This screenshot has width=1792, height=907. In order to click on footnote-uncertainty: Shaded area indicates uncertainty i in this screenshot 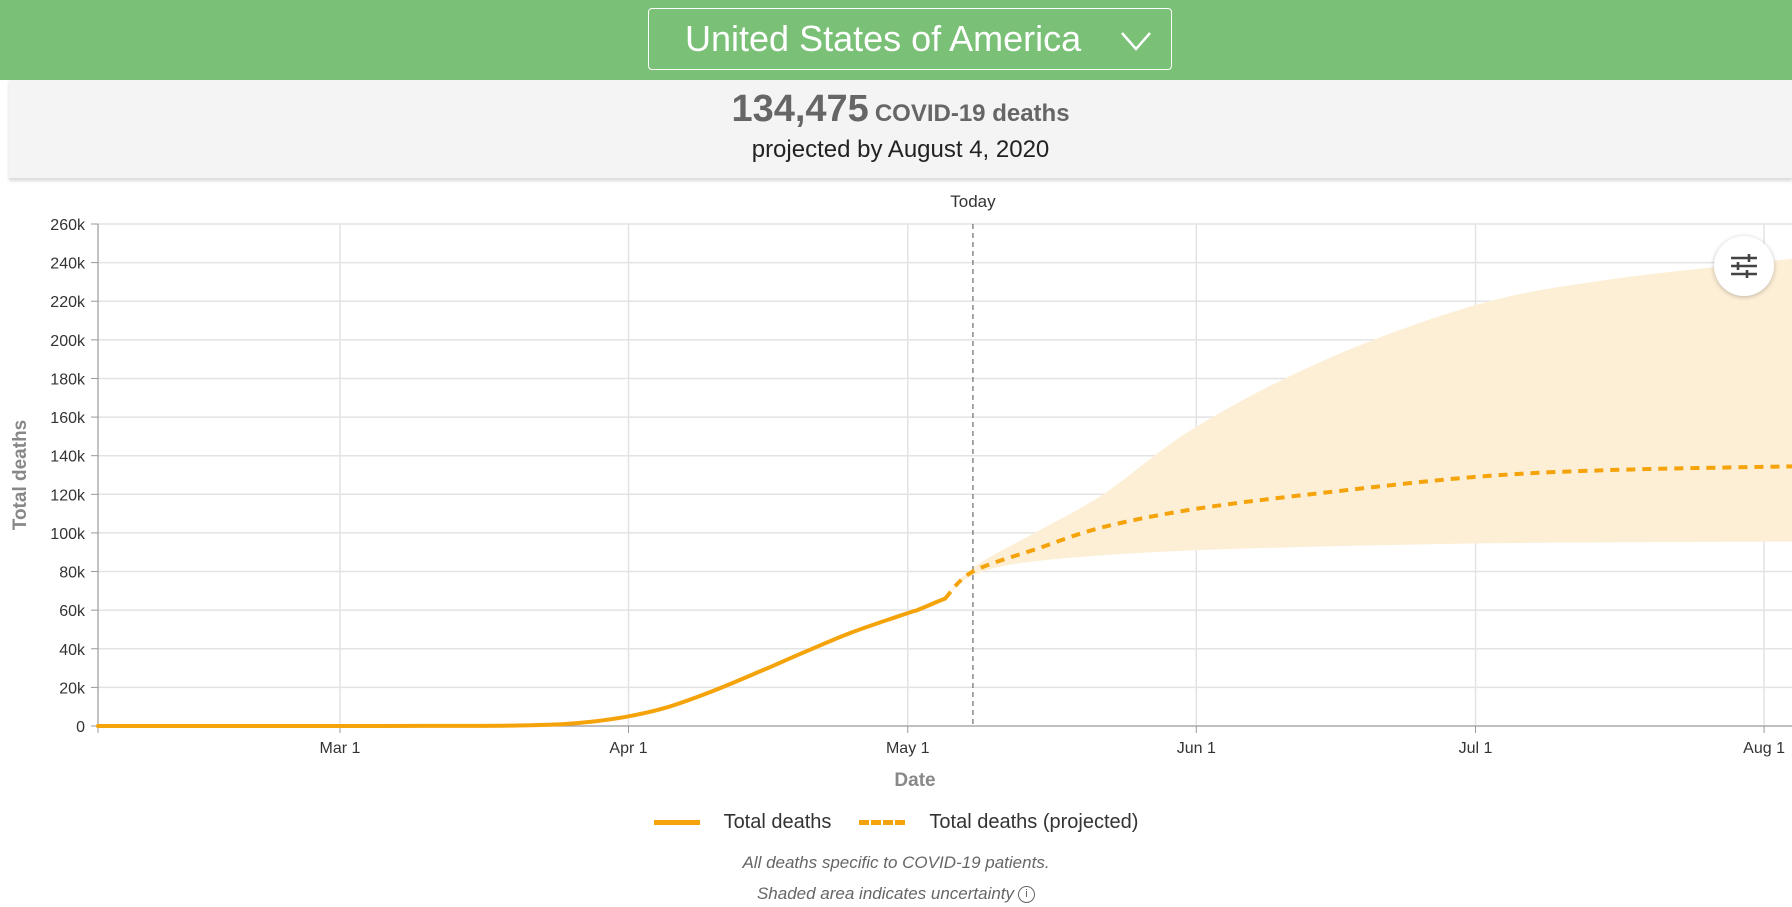, I will do `click(896, 894)`.